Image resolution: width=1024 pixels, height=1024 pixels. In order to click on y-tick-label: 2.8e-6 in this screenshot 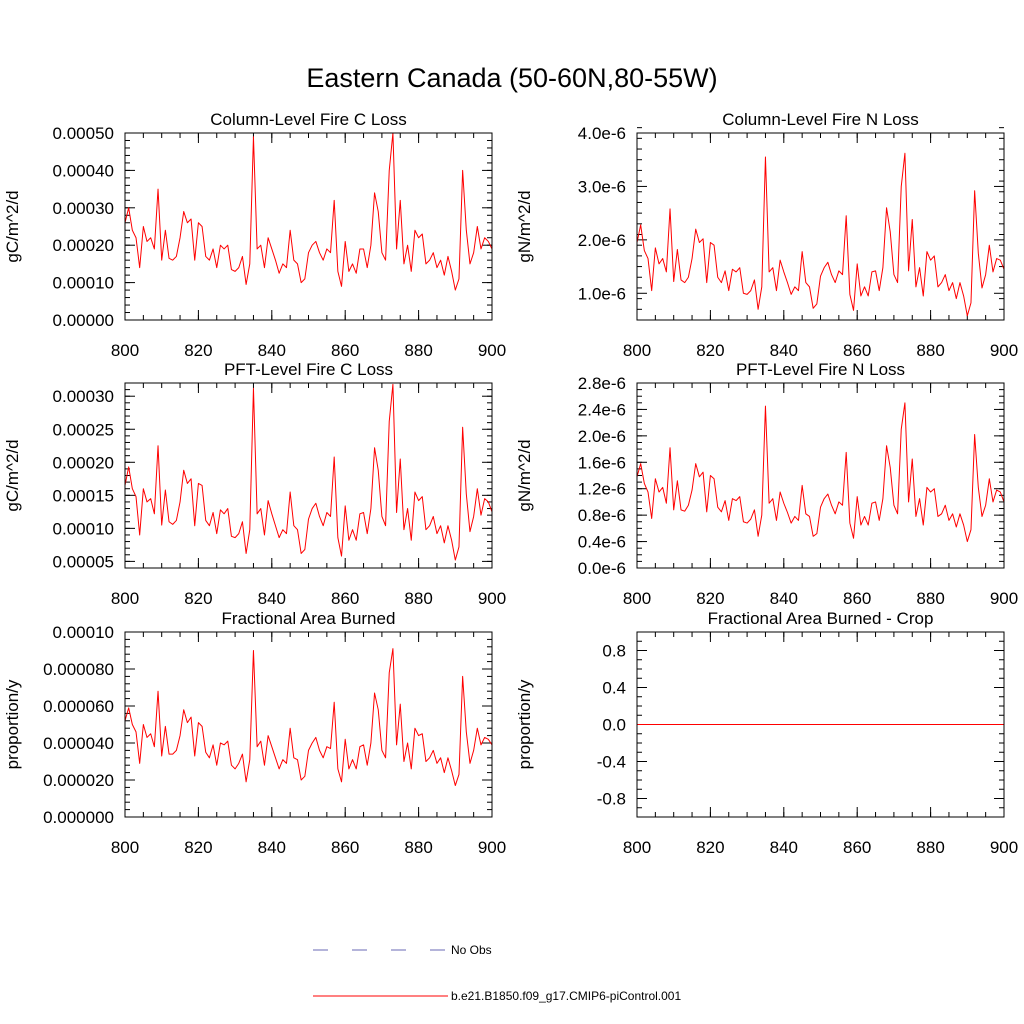, I will do `click(602, 383)`.